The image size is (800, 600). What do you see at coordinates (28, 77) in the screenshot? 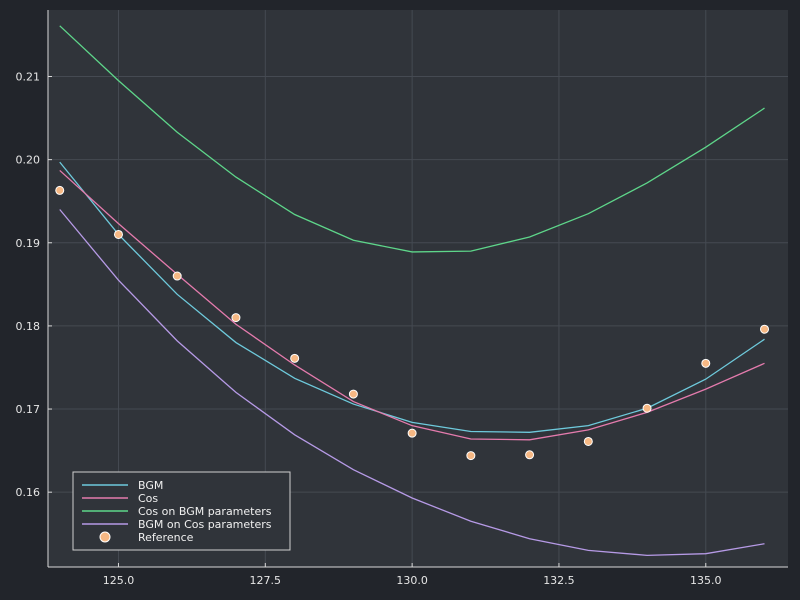
I see `y-tick-label: 0.21` at bounding box center [28, 77].